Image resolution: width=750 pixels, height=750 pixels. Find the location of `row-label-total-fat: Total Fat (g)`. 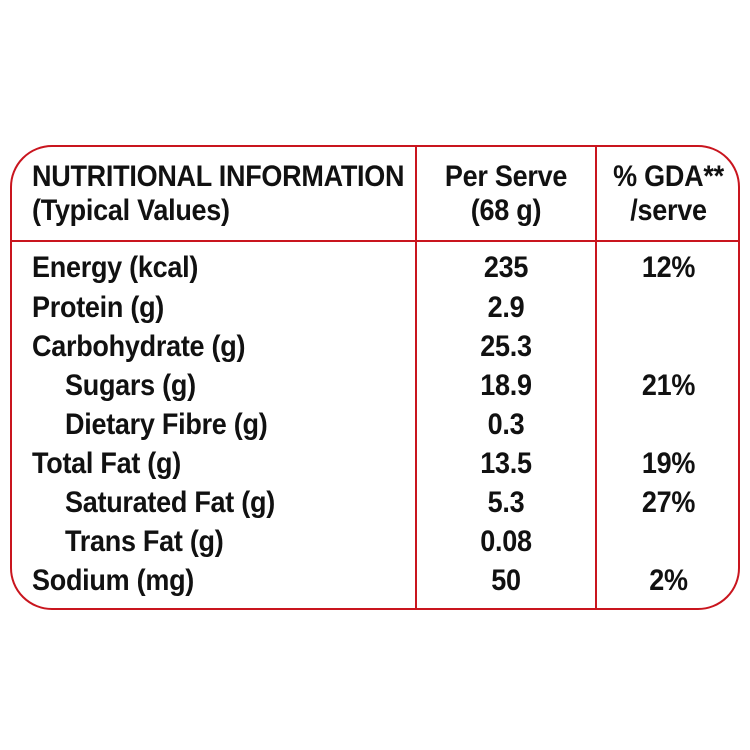

row-label-total-fat: Total Fat (g) is located at coordinates (106, 463).